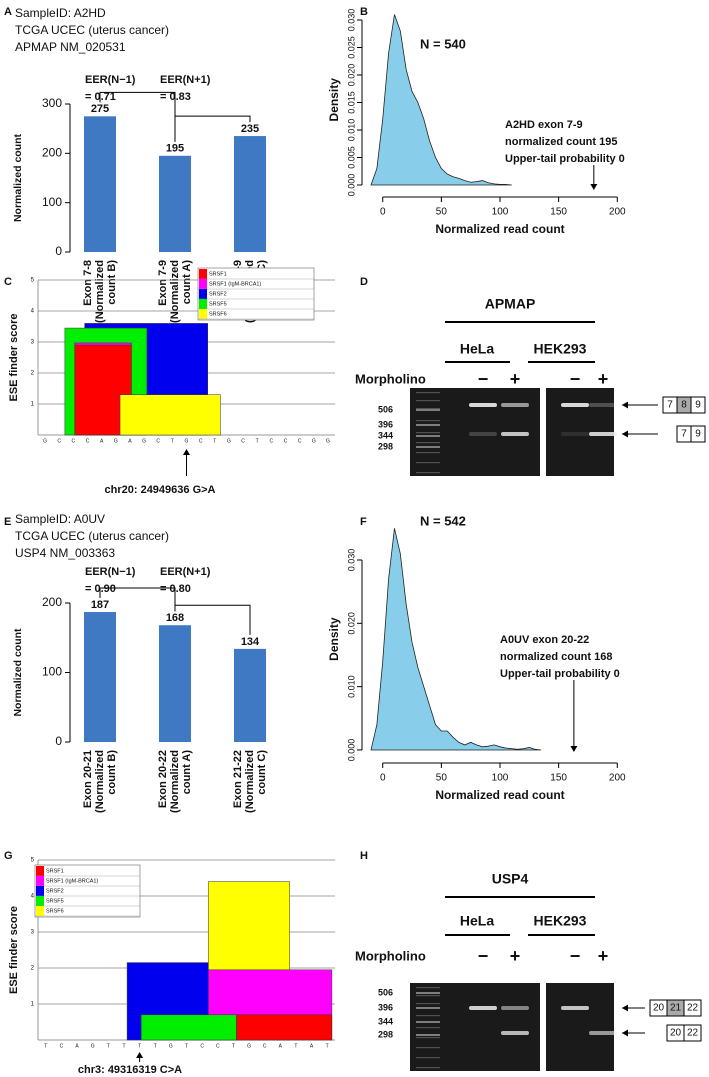  What do you see at coordinates (112, 772) in the screenshot?
I see `x-tick-label: count B)` at bounding box center [112, 772].